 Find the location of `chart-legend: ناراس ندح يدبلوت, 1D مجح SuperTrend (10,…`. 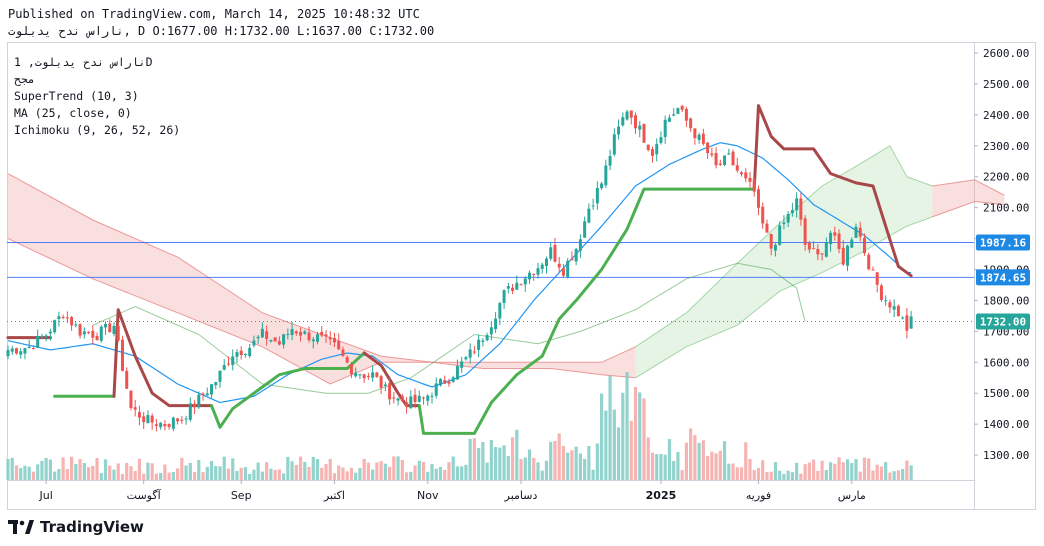

chart-legend: ناراس ندح يدبلوت, 1D مجح SuperTrend (10,… is located at coordinates (97, 96).